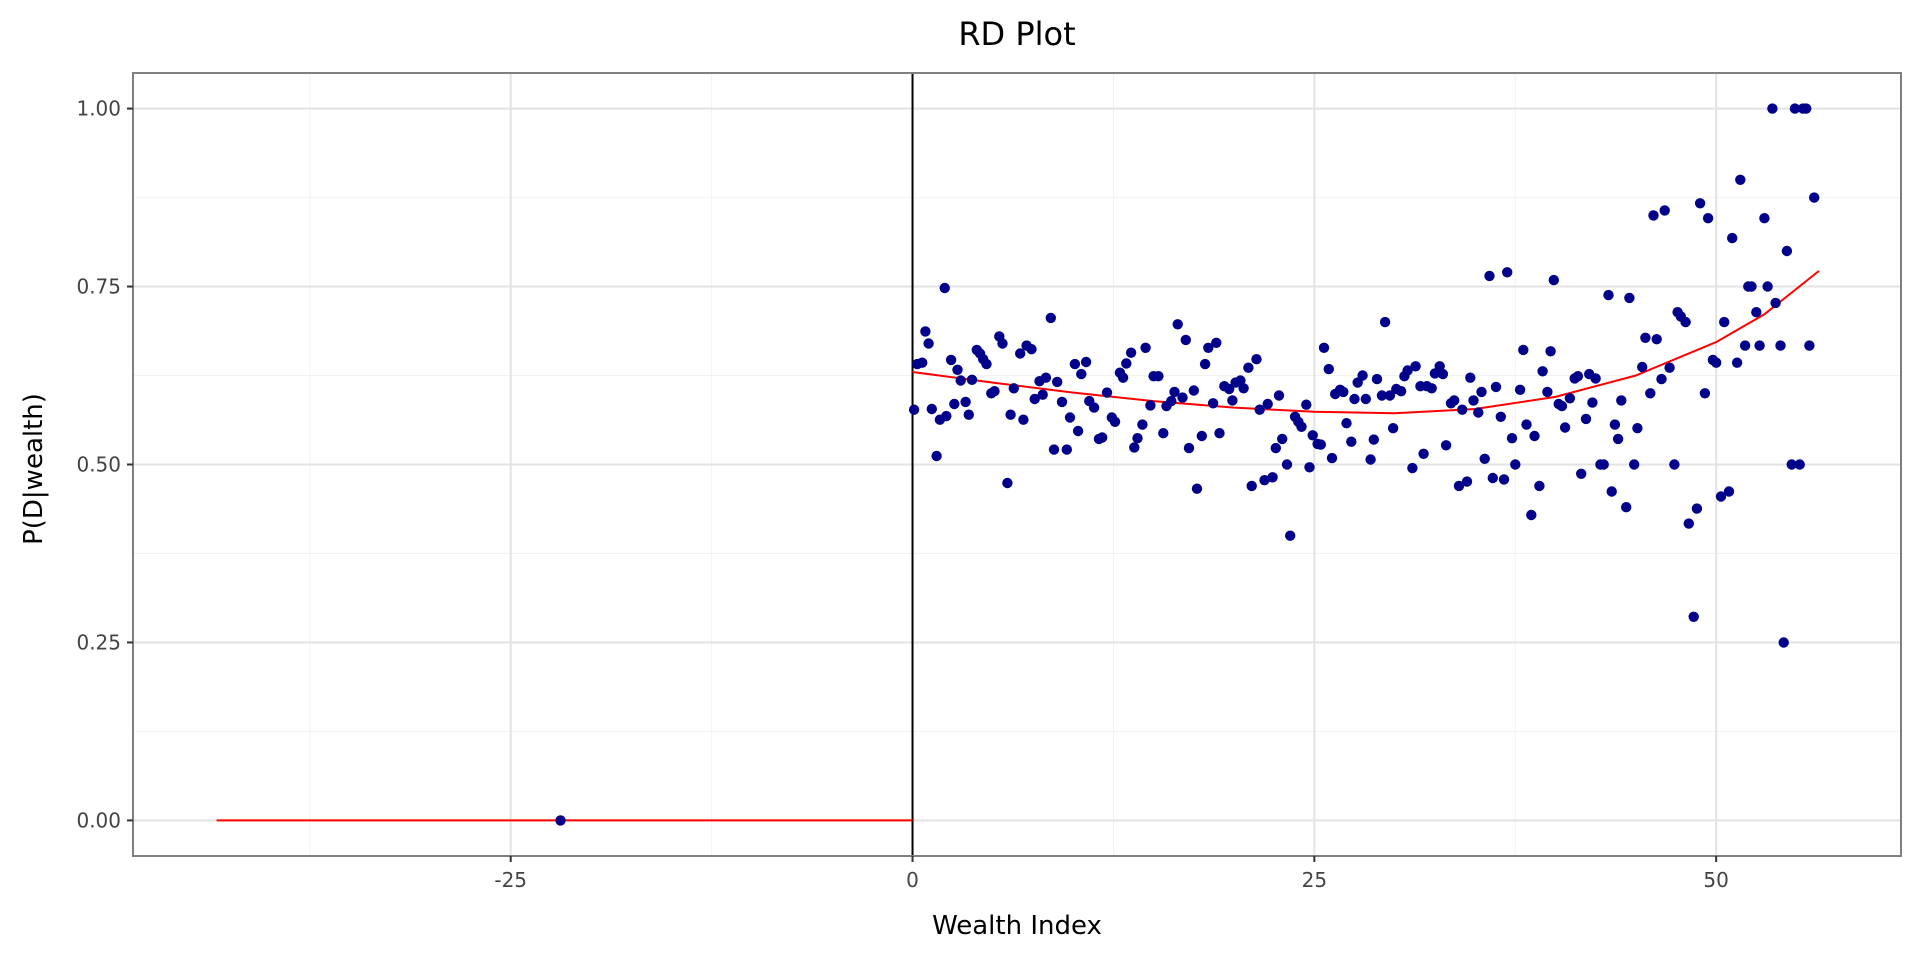 This screenshot has width=1920, height=960. I want to click on x-axis-title: Wealth Index, so click(1017, 926).